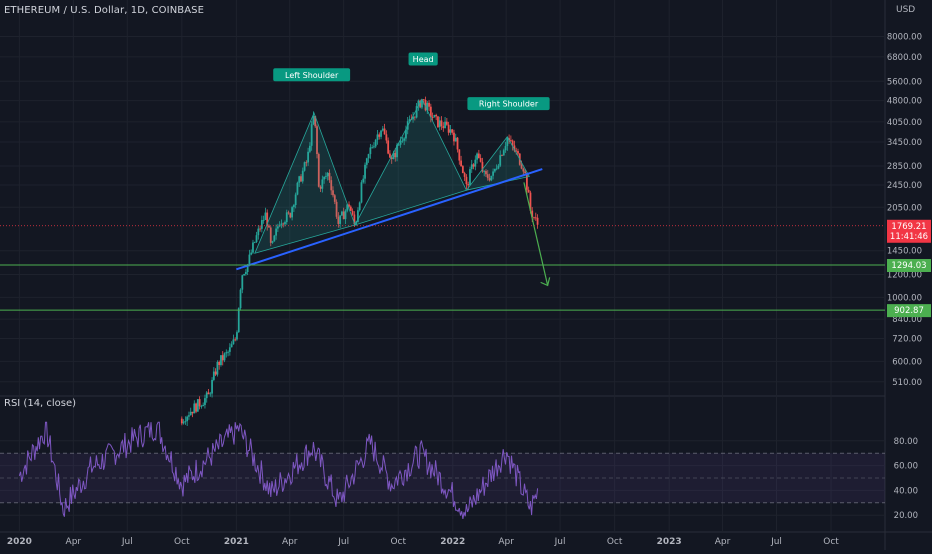  What do you see at coordinates (452, 542) in the screenshot?
I see `time-tick-label: 2022` at bounding box center [452, 542].